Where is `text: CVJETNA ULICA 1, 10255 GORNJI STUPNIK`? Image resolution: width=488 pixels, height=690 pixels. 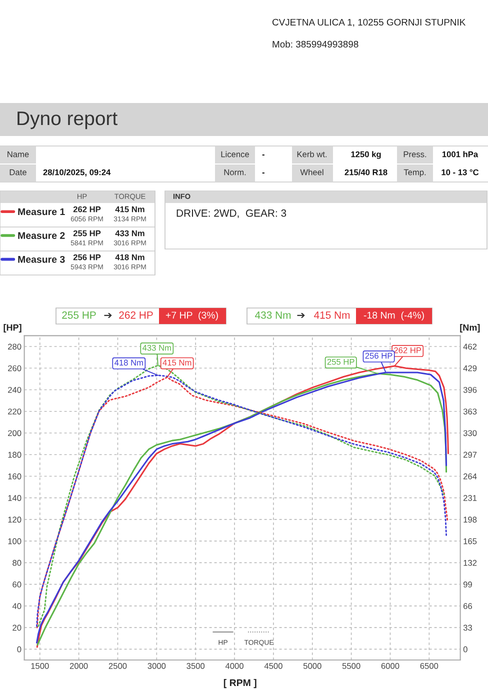
text: CVJETNA ULICA 1, 10255 GORNJI STUPNIK is located at coordinates (369, 22).